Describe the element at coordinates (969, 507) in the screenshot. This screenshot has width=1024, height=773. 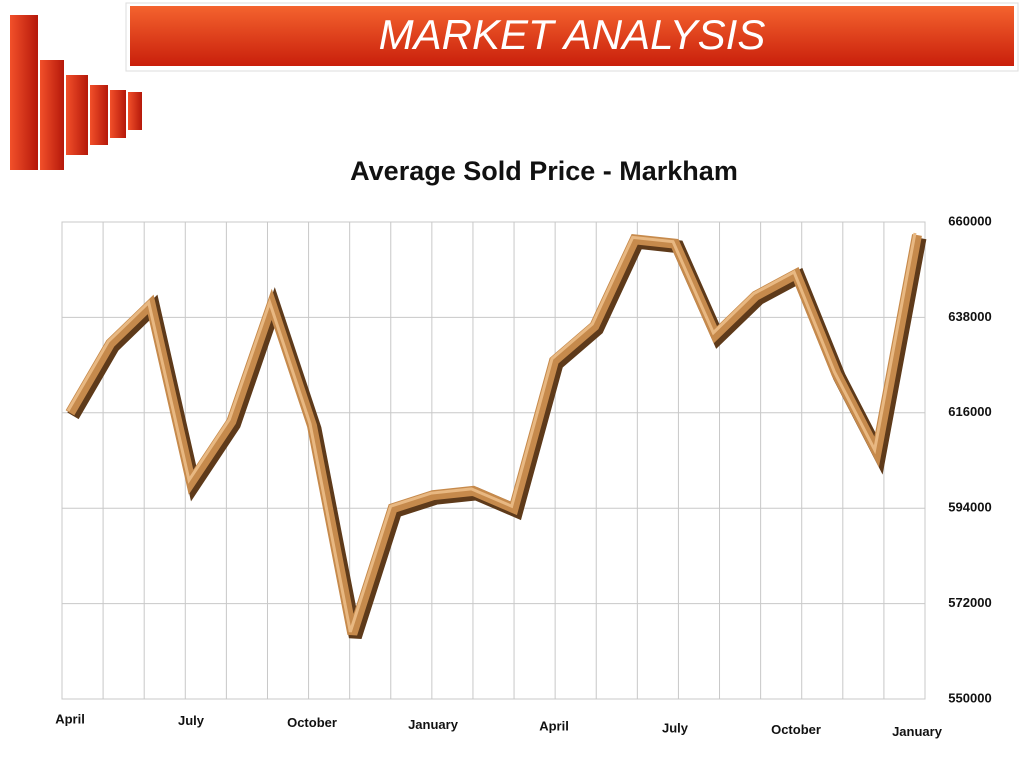
I see `y-tick-label: 594000` at that location.